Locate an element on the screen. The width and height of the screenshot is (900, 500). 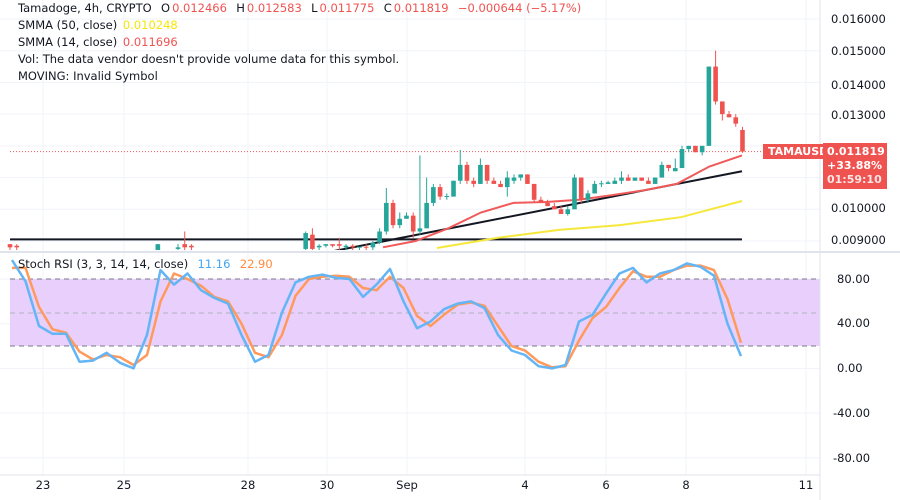
smma14-legend: SMMA (14, close) 0.011696 is located at coordinates (98, 42).